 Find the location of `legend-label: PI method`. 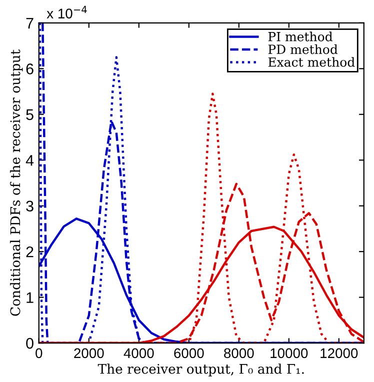

legend-label: PI method is located at coordinates (300, 37).